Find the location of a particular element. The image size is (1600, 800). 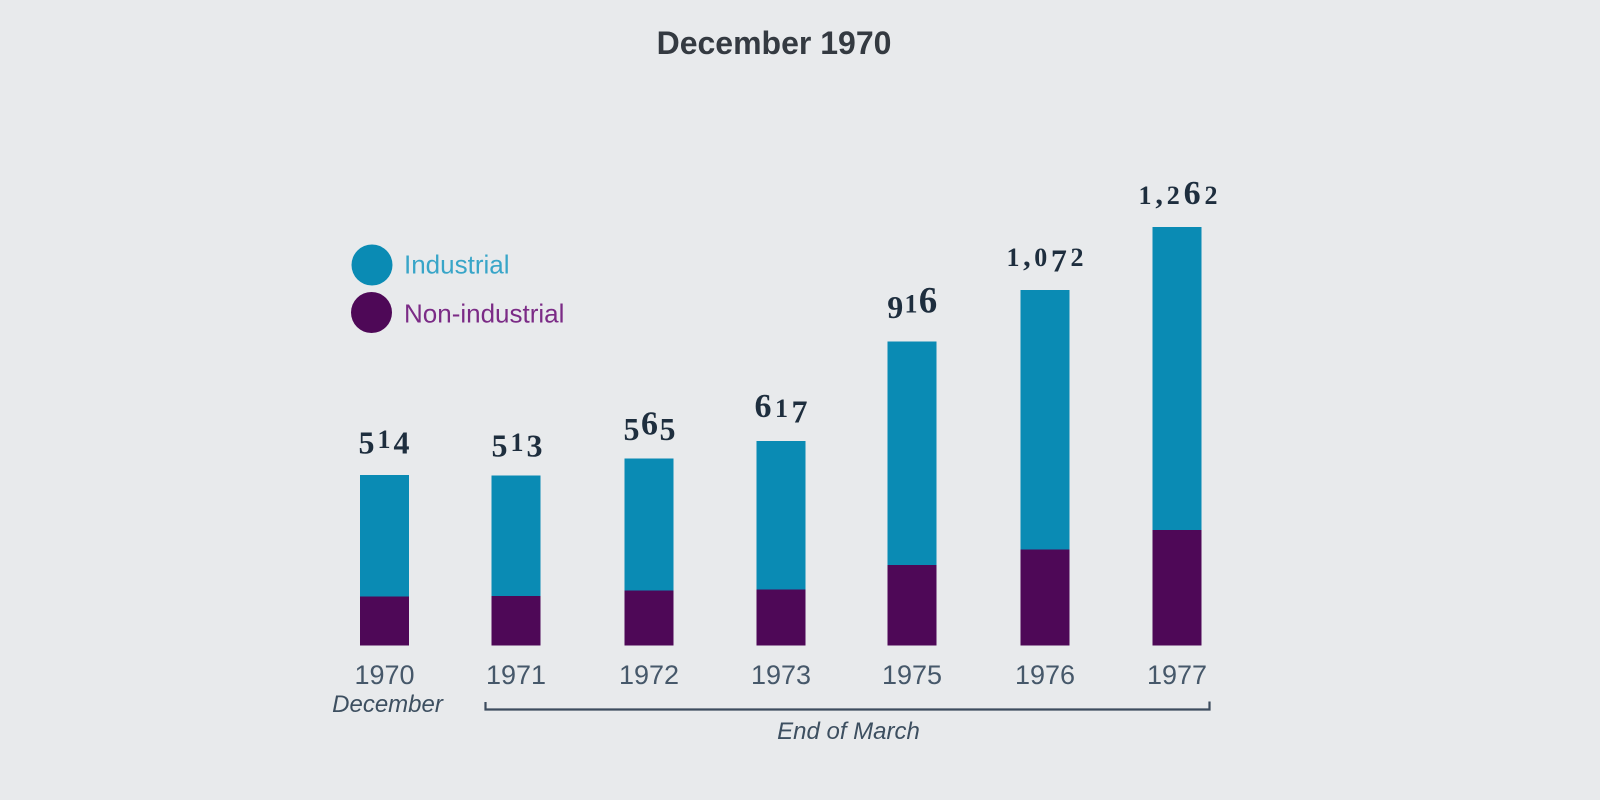

svg-text: 1972 is located at coordinates (649, 675).